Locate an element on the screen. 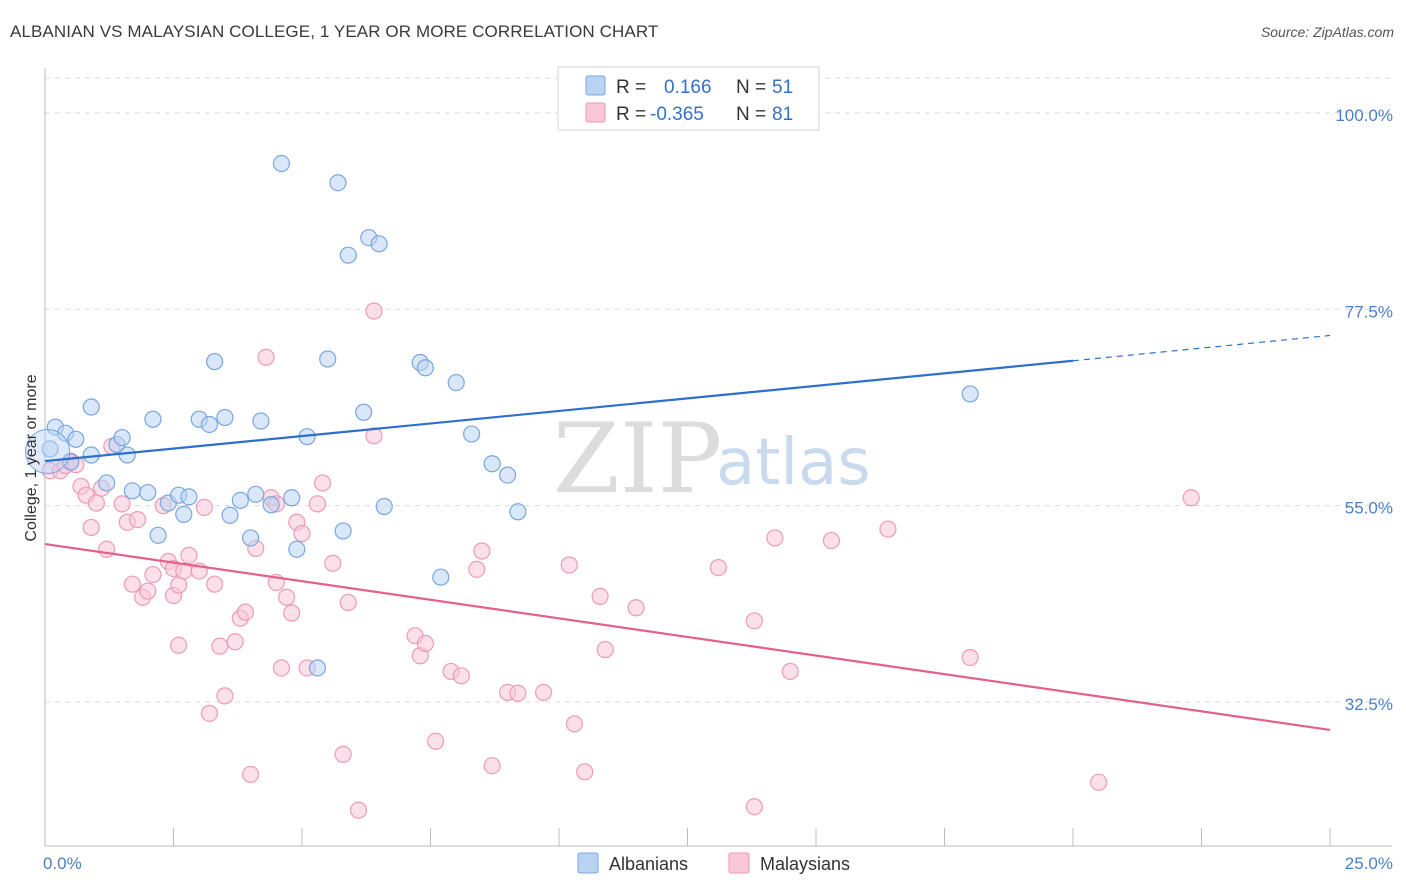 The width and height of the screenshot is (1406, 892). y-tick-label: 77.5% is located at coordinates (1369, 311).